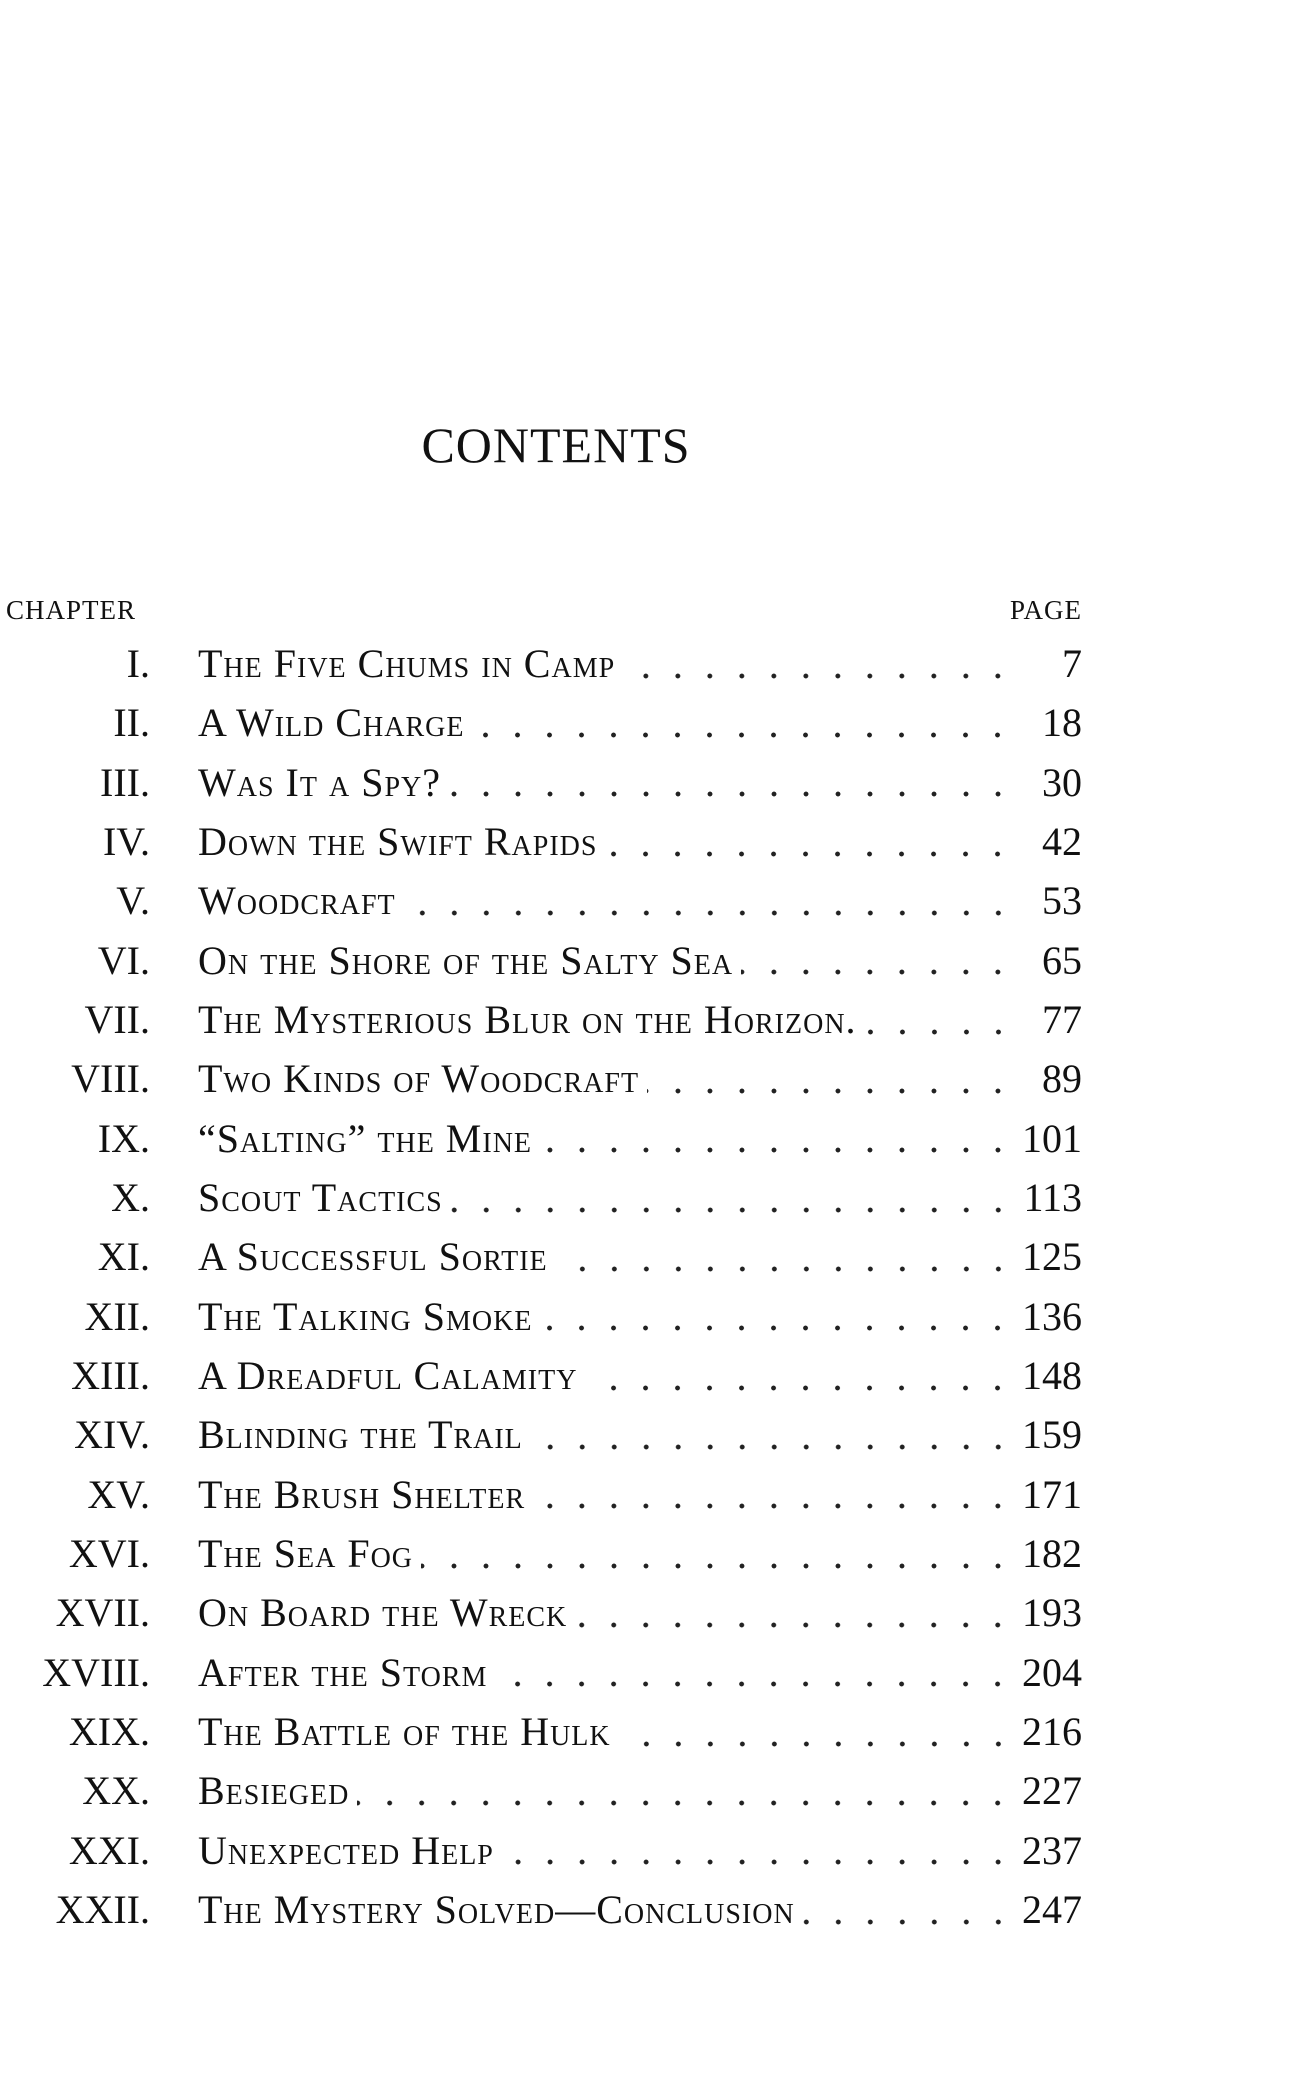 The height and width of the screenshot is (2088, 1302). What do you see at coordinates (640, 1316) in the screenshot?
I see `chapter-line: The Talking Smoke 136` at bounding box center [640, 1316].